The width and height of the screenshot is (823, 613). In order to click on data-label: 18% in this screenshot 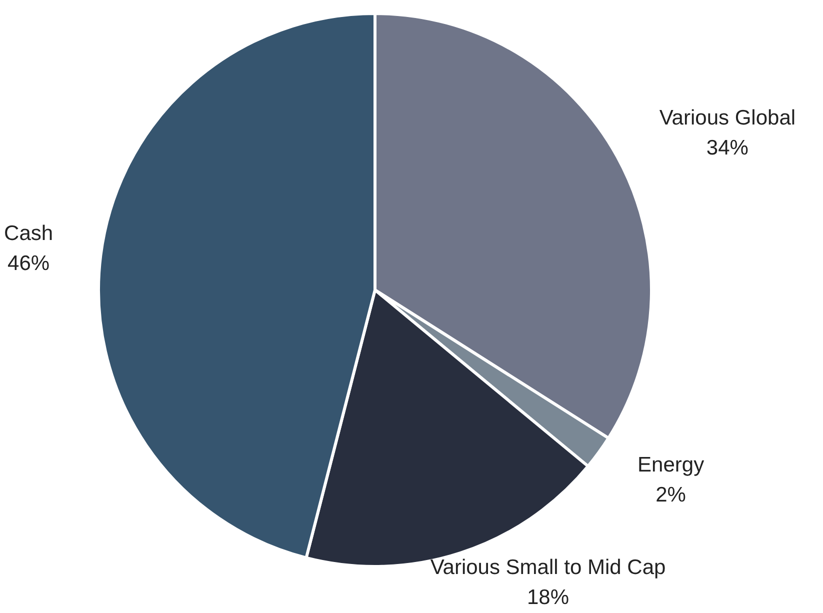, I will do `click(548, 597)`.